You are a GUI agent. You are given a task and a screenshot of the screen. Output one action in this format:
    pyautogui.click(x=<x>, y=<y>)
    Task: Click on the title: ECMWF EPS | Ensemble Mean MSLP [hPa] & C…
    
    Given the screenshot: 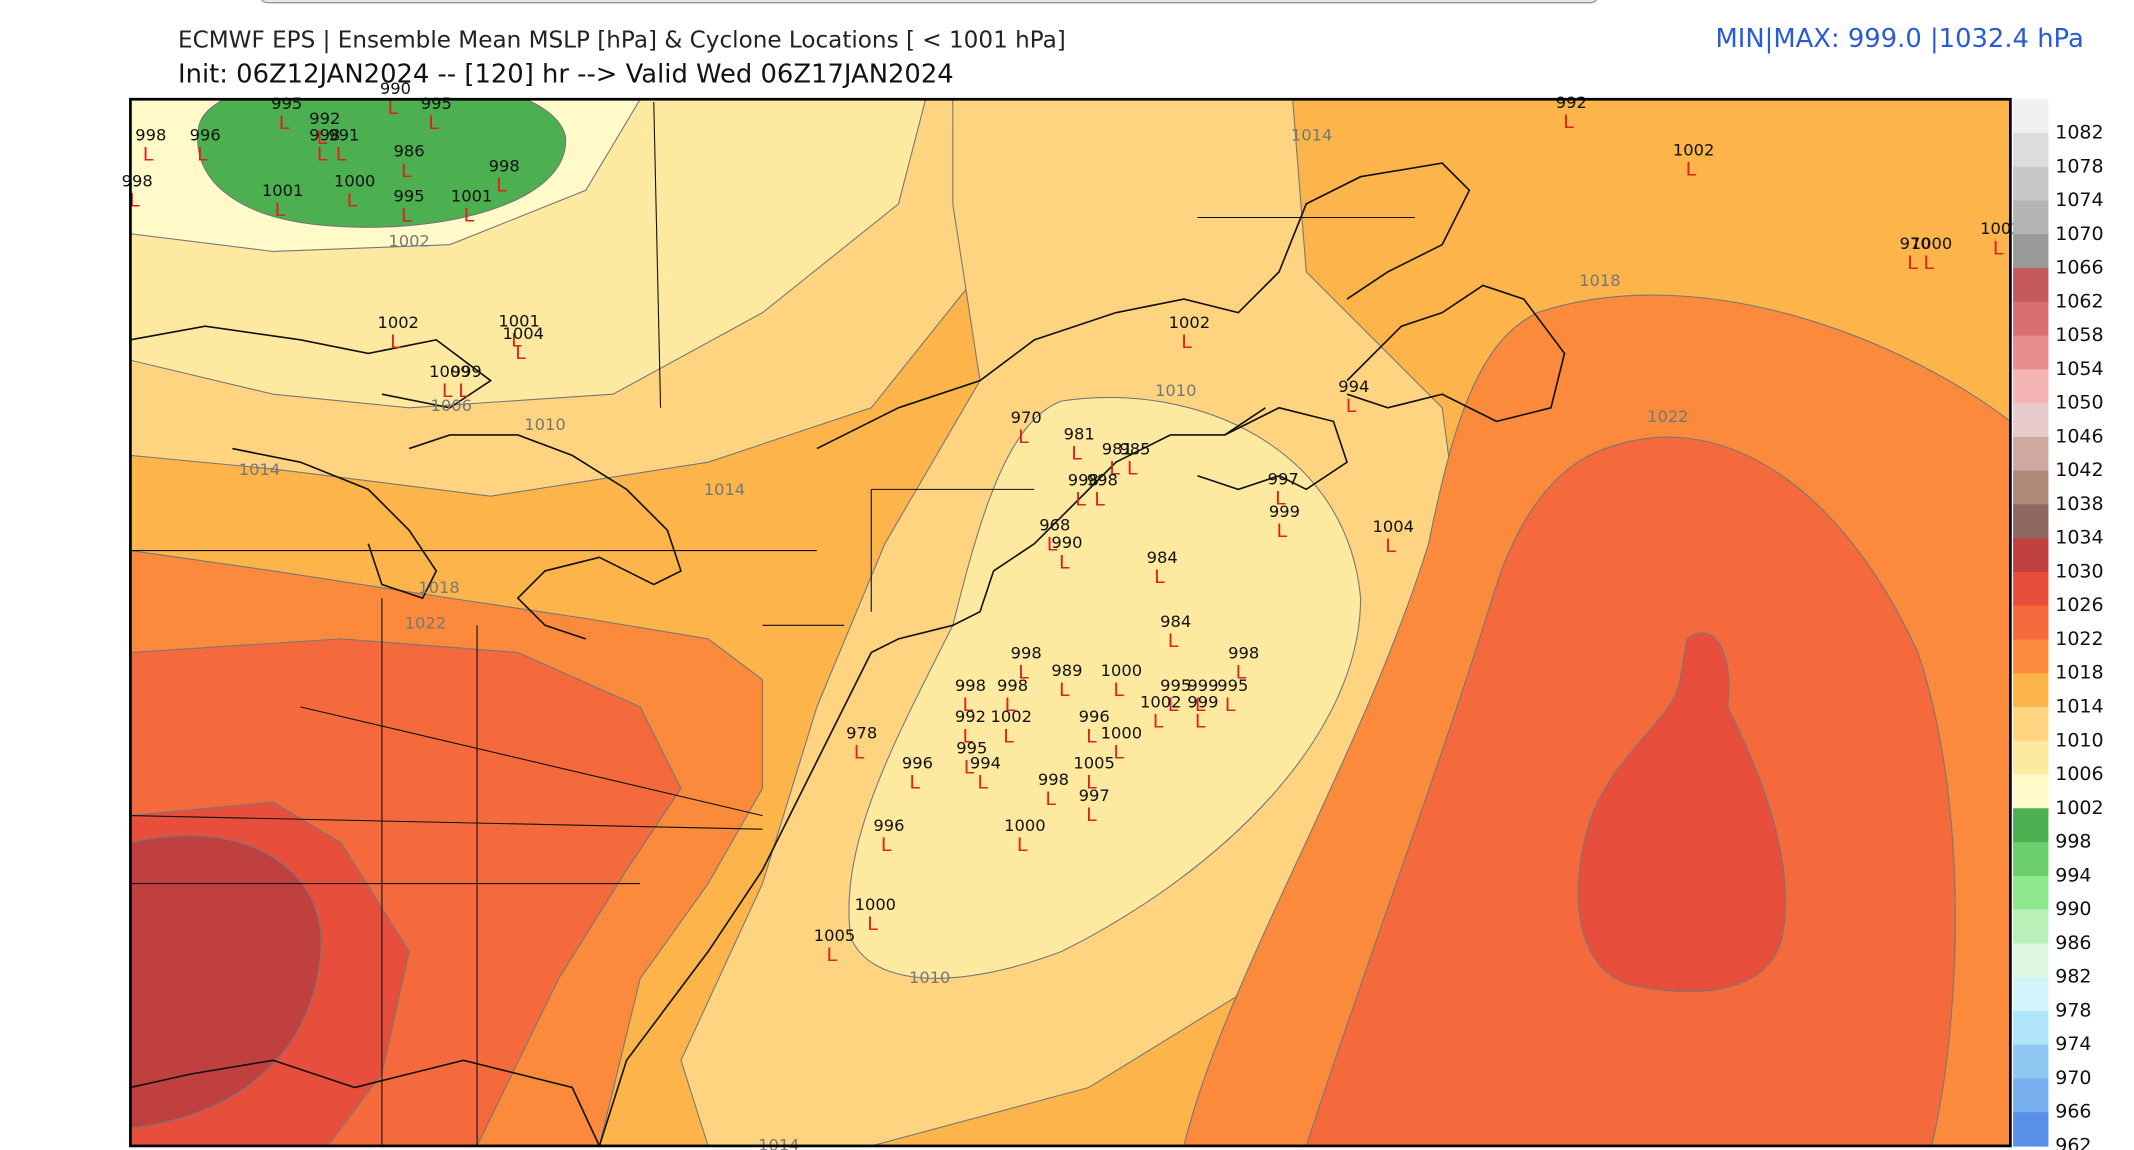 What is the action you would take?
    pyautogui.click(x=622, y=40)
    